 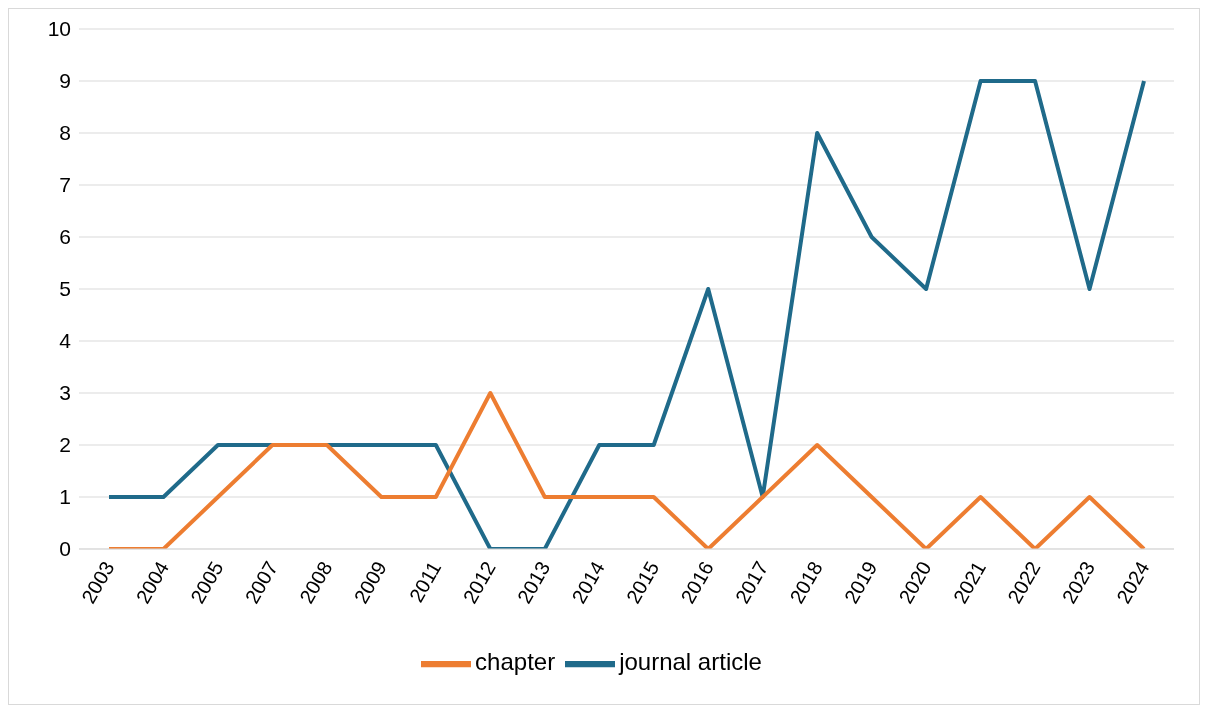 What do you see at coordinates (65, 237) in the screenshot?
I see `y-tick-label: 6` at bounding box center [65, 237].